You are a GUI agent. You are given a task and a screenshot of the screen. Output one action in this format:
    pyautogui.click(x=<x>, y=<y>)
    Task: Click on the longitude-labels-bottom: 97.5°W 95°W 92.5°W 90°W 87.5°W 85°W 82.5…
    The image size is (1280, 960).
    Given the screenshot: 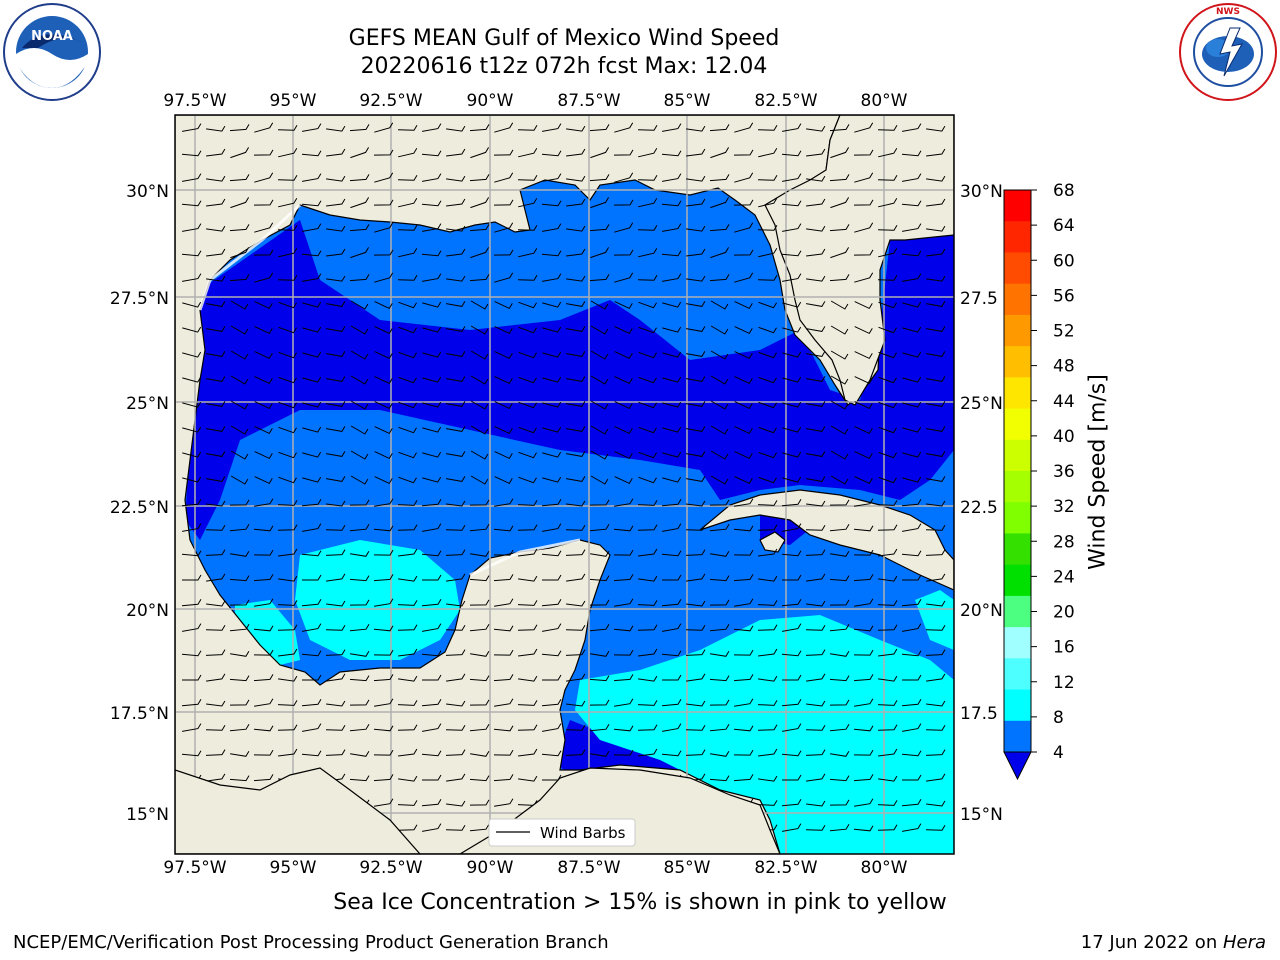 What is the action you would take?
    pyautogui.click(x=535, y=868)
    